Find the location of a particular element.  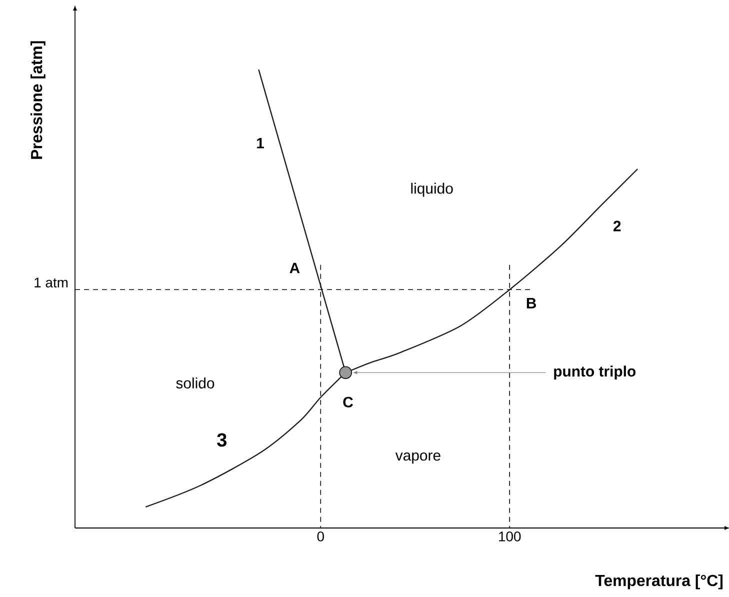

annotation: 2 is located at coordinates (617, 226).